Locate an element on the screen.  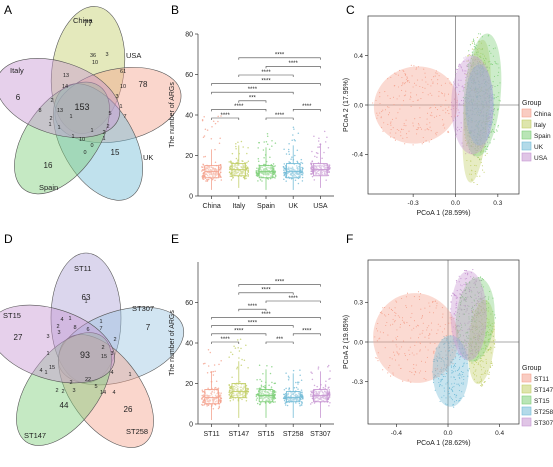
venn-set-uk is located at coordinates (98, 142).